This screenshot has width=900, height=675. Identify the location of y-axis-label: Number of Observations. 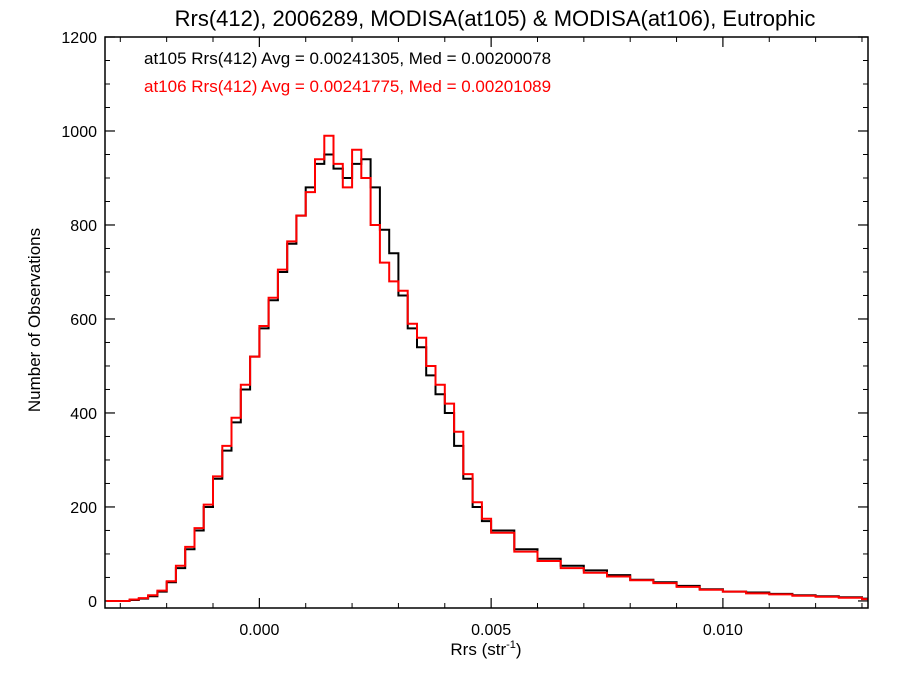
(34, 320).